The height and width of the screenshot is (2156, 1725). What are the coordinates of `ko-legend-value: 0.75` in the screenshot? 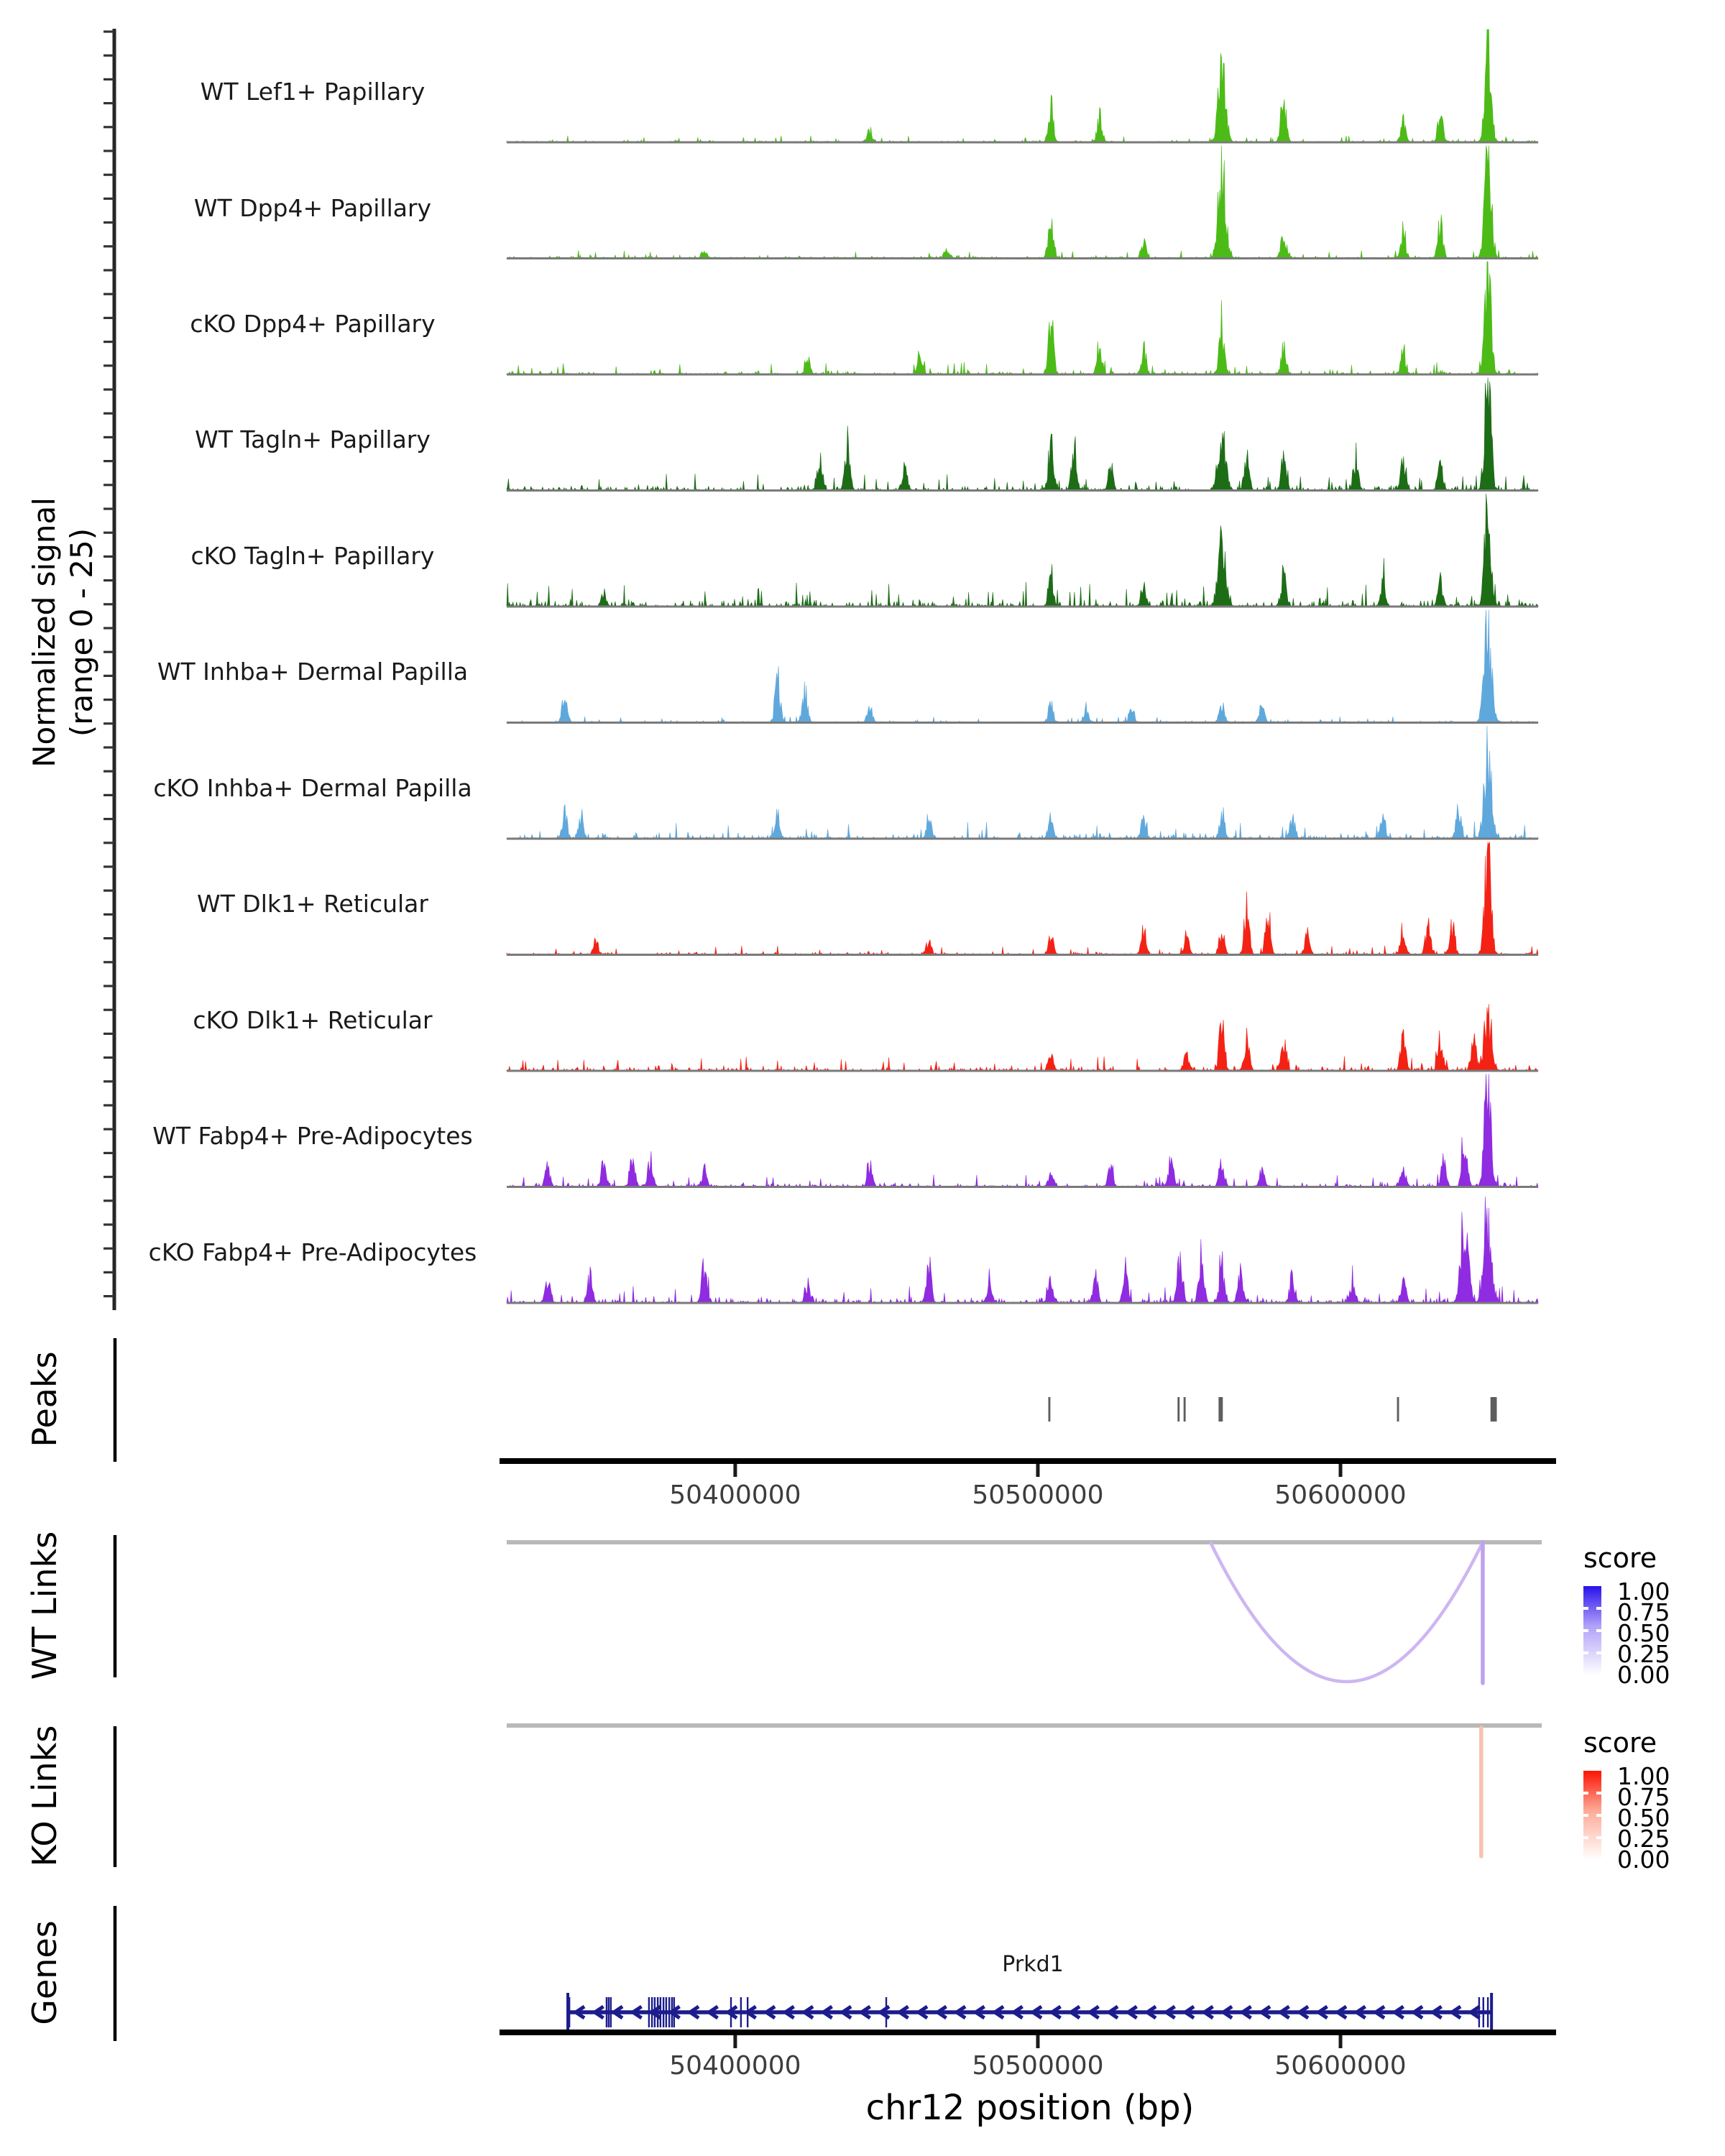 It's located at (1643, 1797).